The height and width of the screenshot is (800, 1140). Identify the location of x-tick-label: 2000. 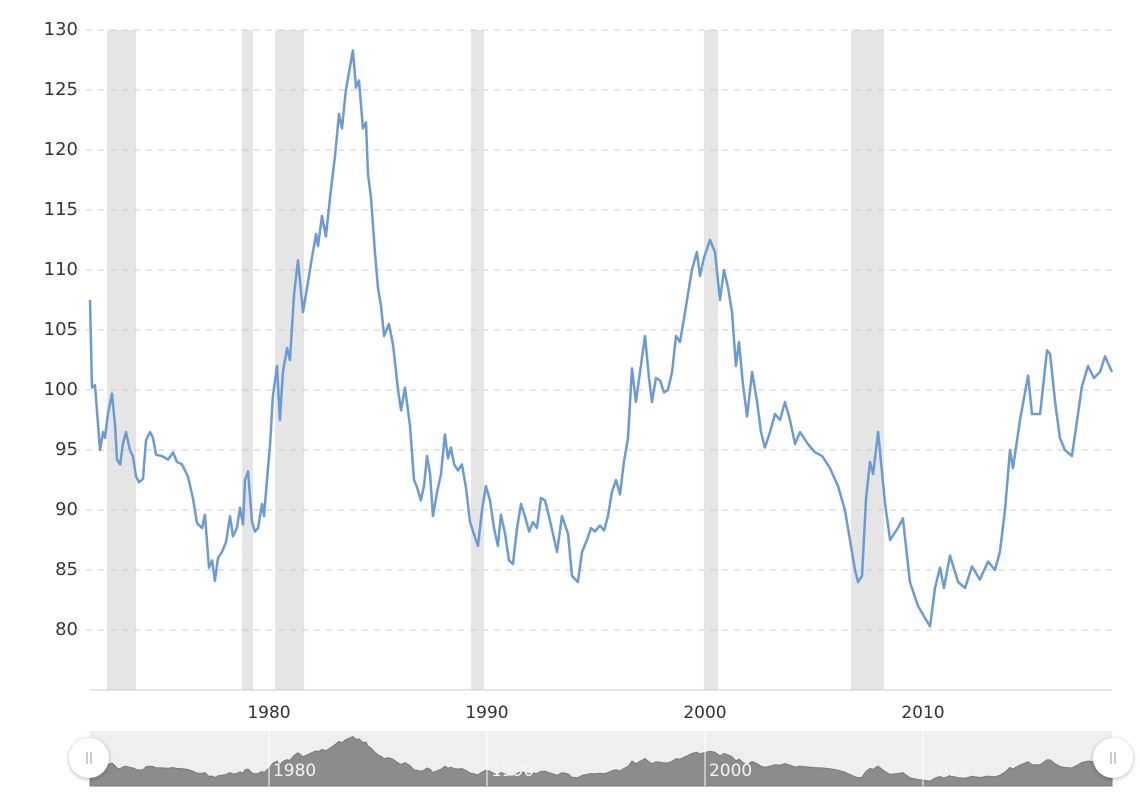
(704, 713).